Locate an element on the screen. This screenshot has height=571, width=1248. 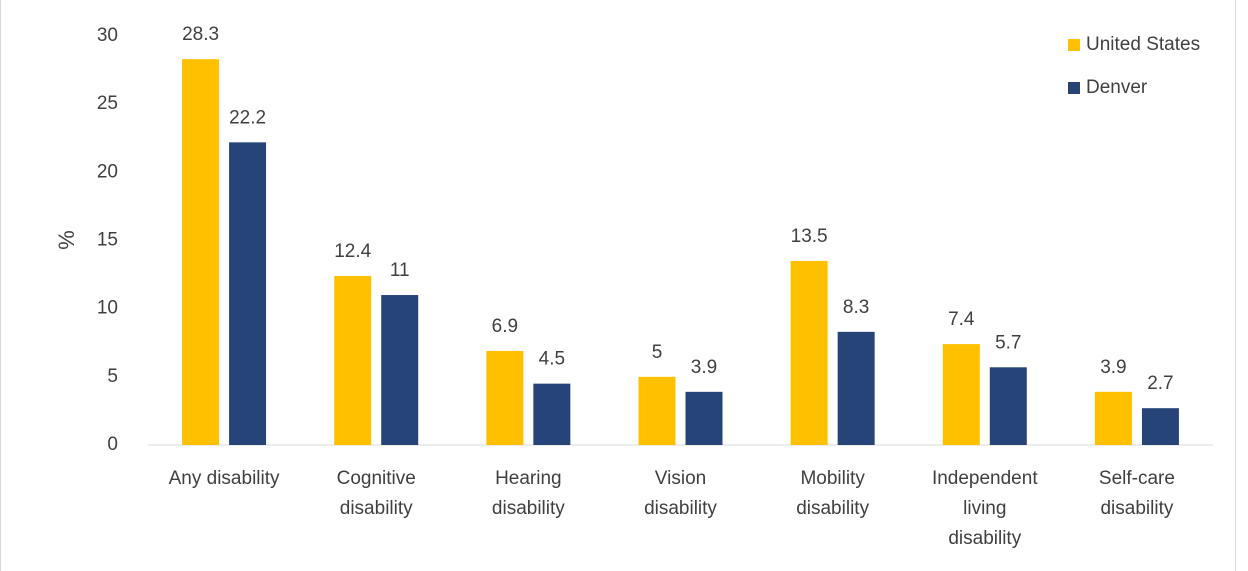
x-tick-label: Cognitive disability is located at coordinates (376, 493).